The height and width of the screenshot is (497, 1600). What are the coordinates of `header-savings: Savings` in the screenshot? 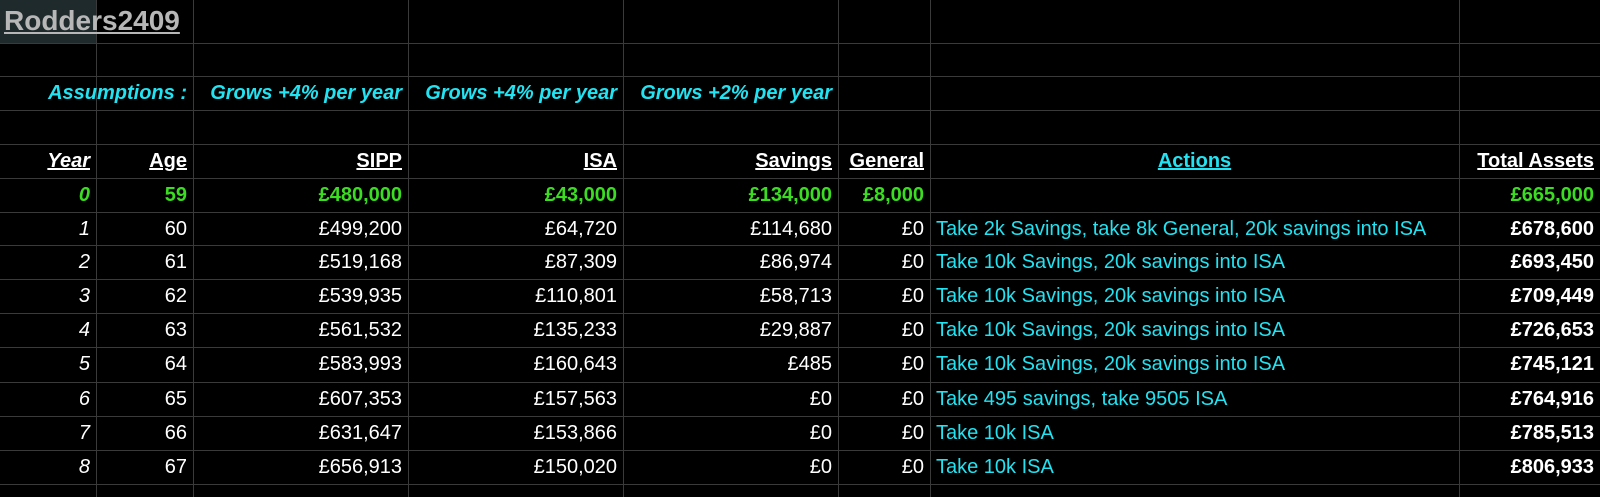 It's located at (793, 161).